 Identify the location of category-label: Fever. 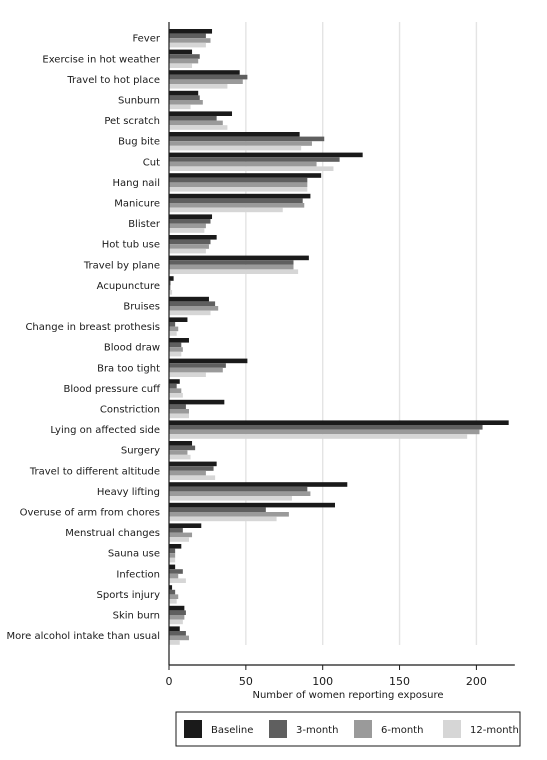
(146, 39).